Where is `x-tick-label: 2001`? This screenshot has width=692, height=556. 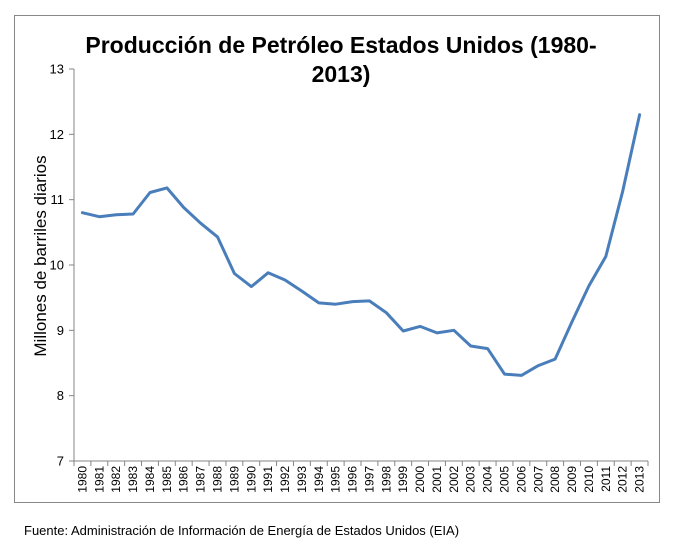 x-tick-label: 2001 is located at coordinates (437, 479).